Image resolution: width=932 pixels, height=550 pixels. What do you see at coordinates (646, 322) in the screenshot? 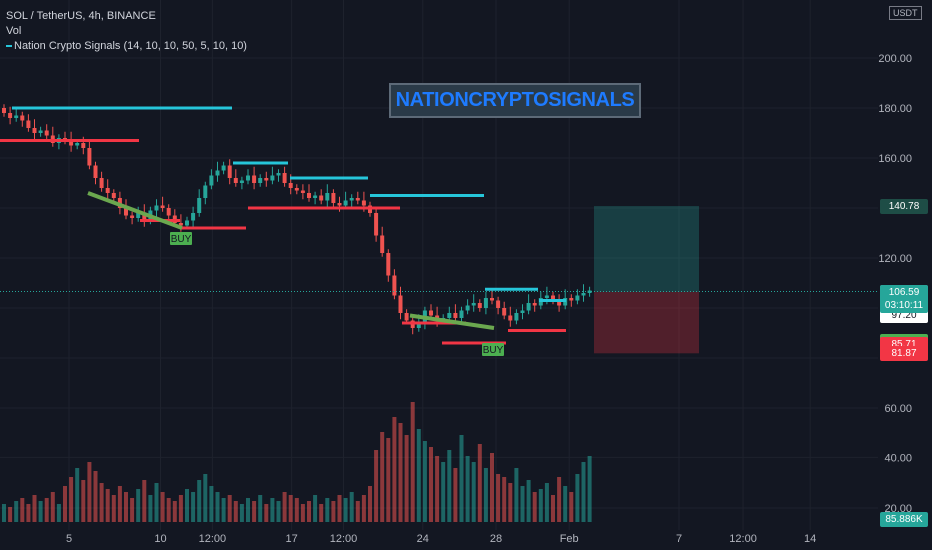
I see `loss-zone` at bounding box center [646, 322].